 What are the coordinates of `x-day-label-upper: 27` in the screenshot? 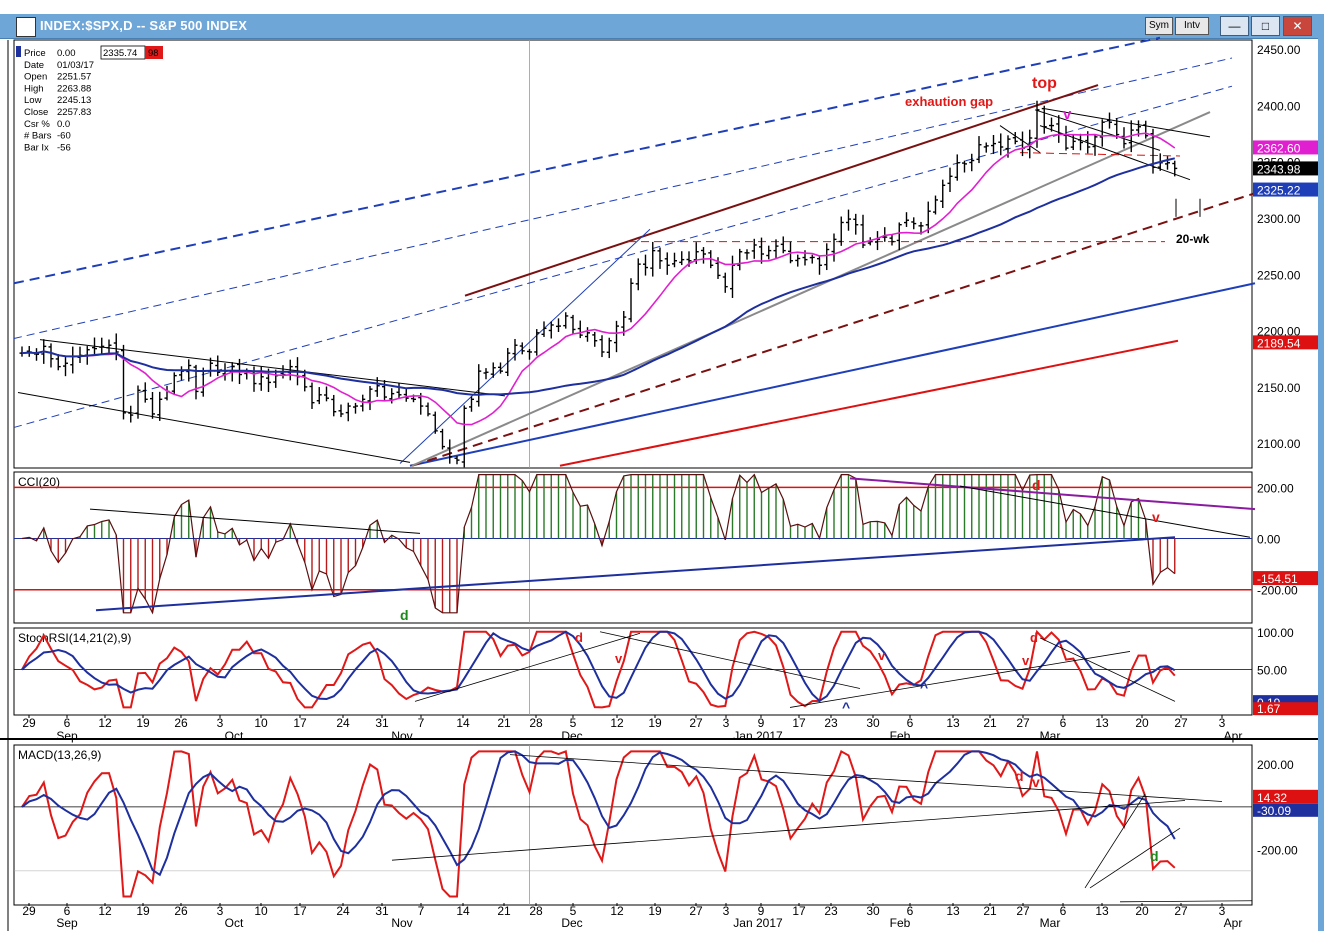 It's located at (1181, 723).